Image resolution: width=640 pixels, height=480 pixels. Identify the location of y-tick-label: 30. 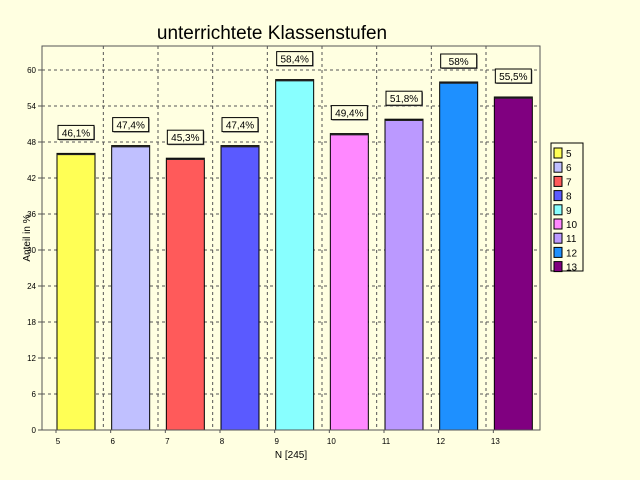
(31, 250).